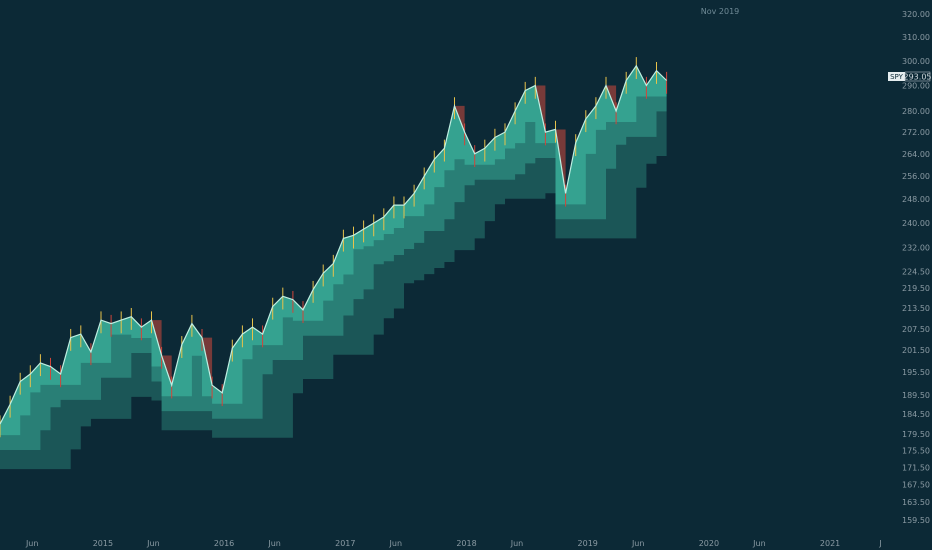  I want to click on y-tick-label: 248.00, so click(916, 199).